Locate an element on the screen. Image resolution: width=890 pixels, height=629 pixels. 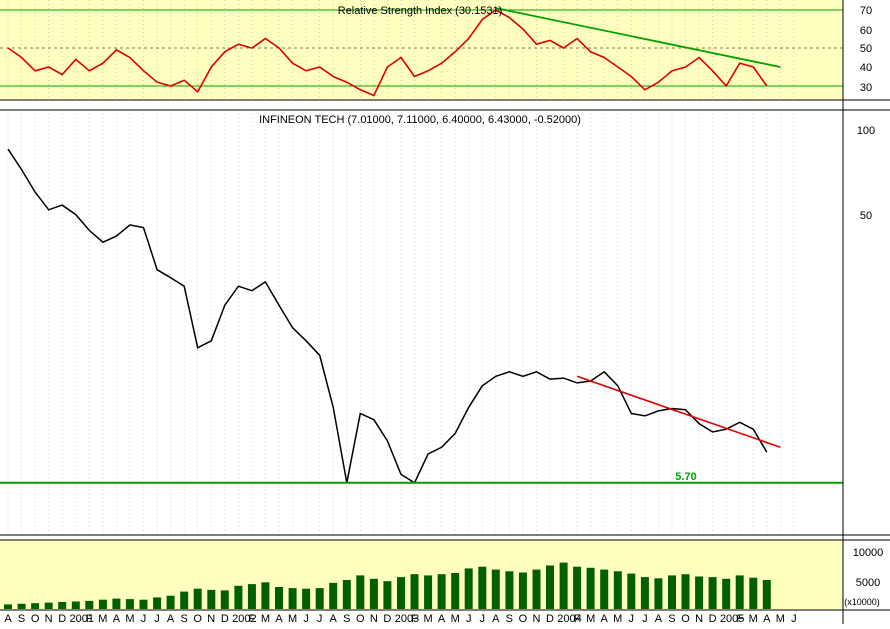
price-trendline is located at coordinates (678, 412).